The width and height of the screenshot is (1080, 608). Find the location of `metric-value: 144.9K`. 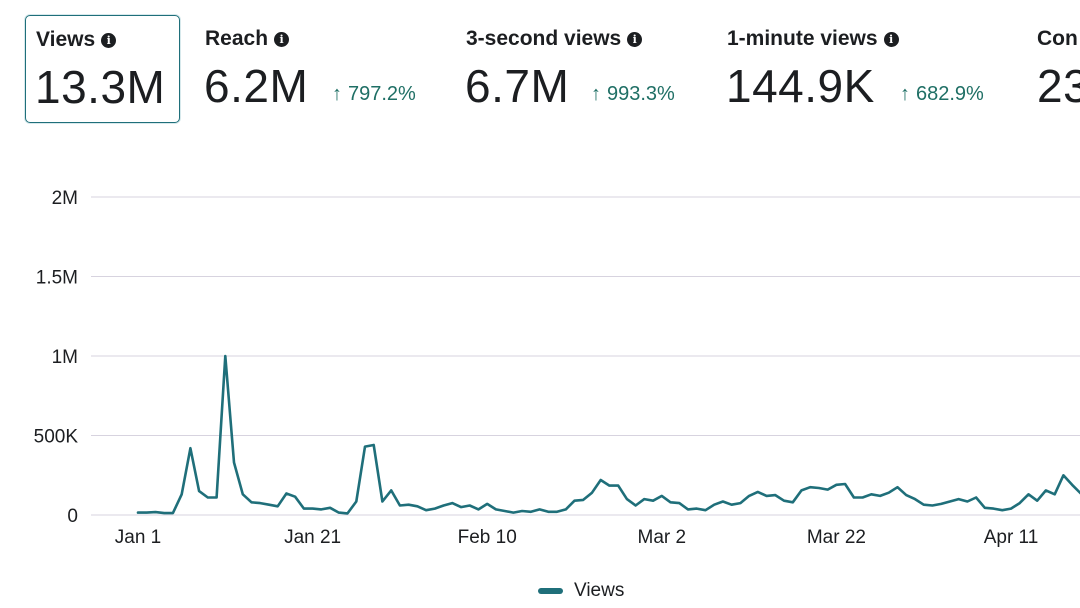

metric-value: 144.9K is located at coordinates (800, 86).